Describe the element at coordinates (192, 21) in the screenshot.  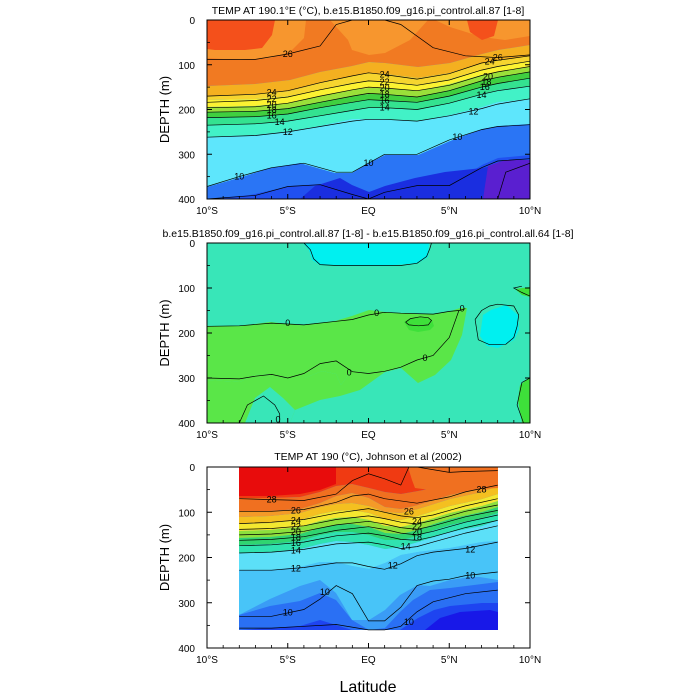
I see `panel-1-y-tick-label: 0` at that location.